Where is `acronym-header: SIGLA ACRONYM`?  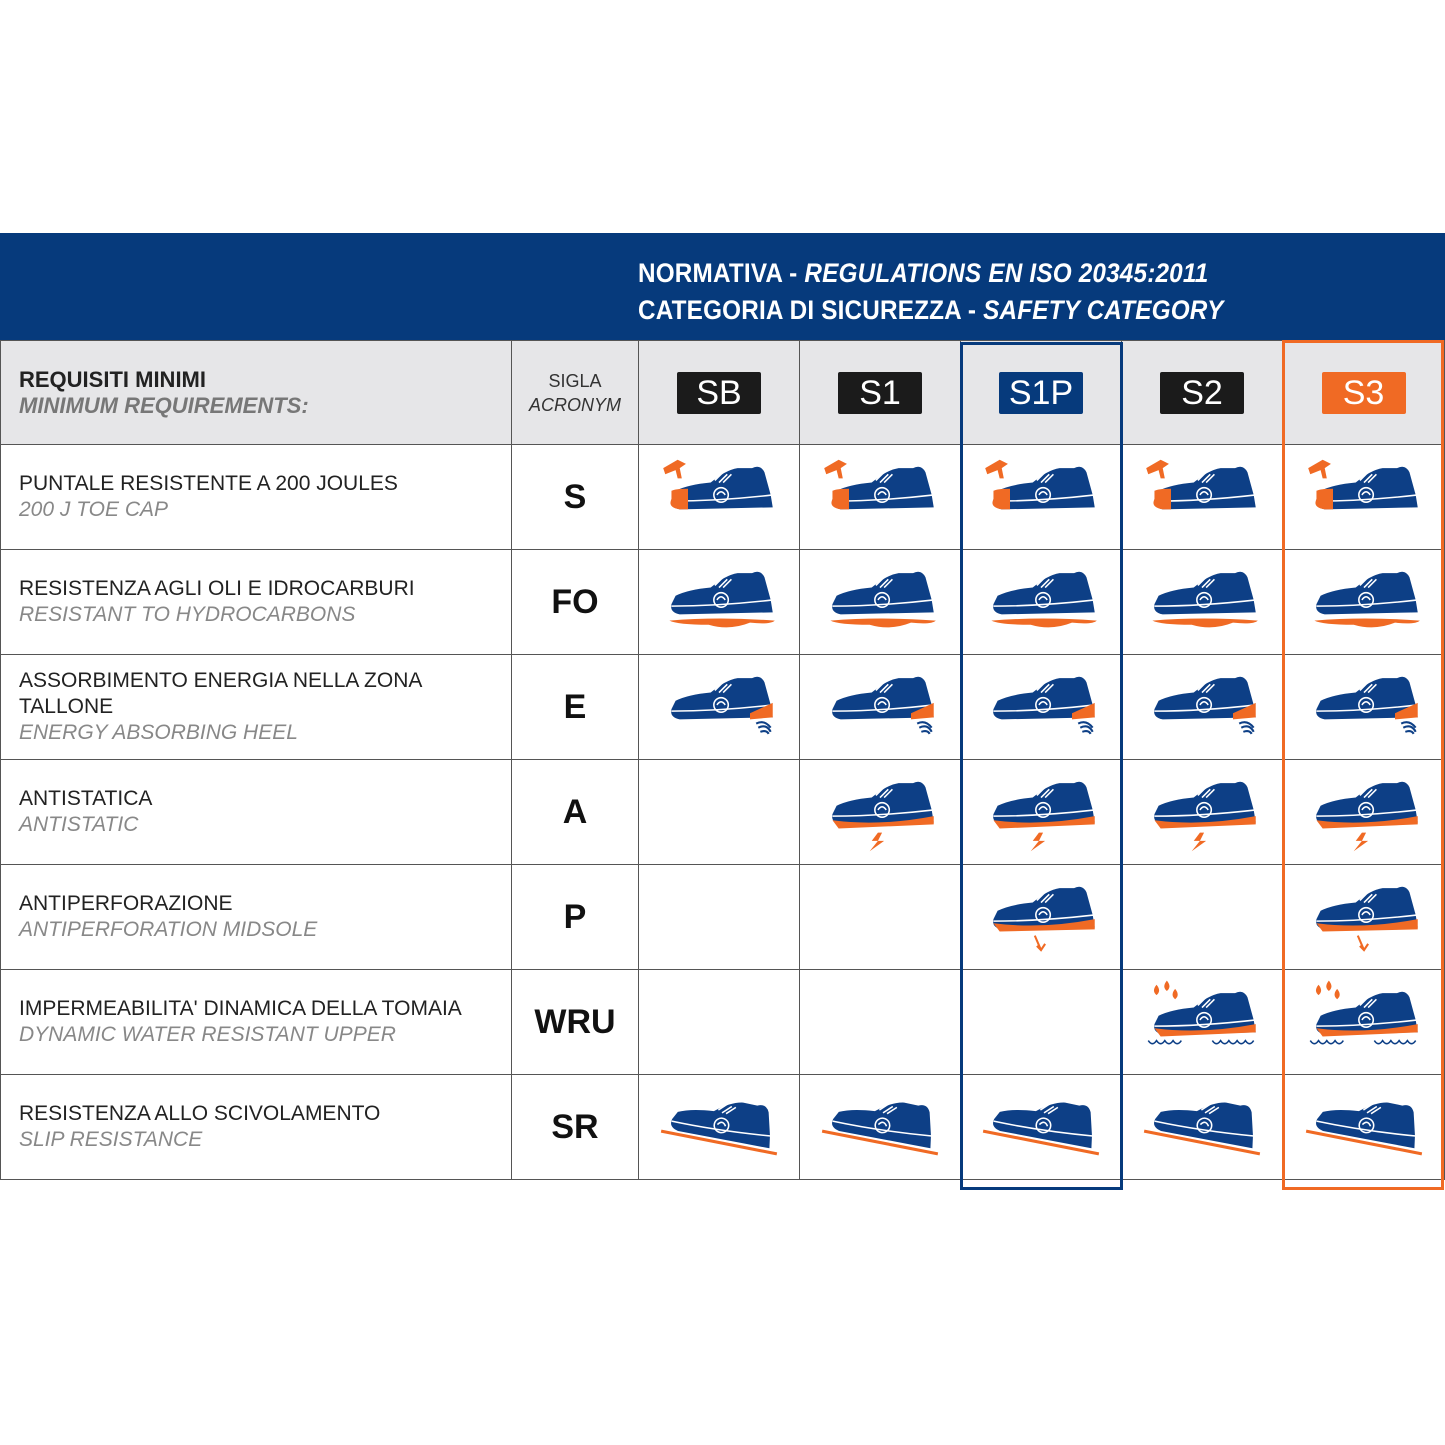
acronym-header: SIGLA ACRONYM is located at coordinates (575, 392).